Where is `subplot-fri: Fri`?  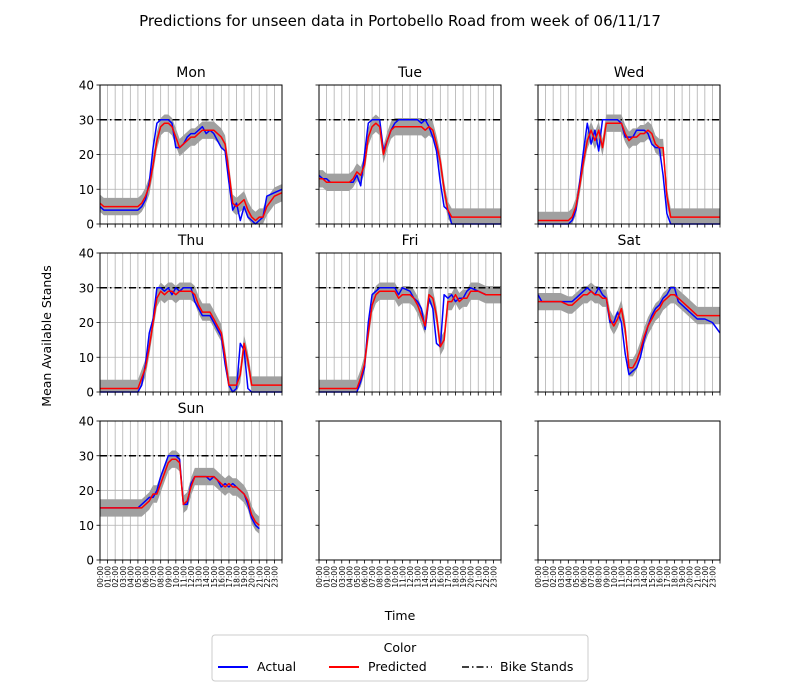
subplot-fri: Fri is located at coordinates (408, 314).